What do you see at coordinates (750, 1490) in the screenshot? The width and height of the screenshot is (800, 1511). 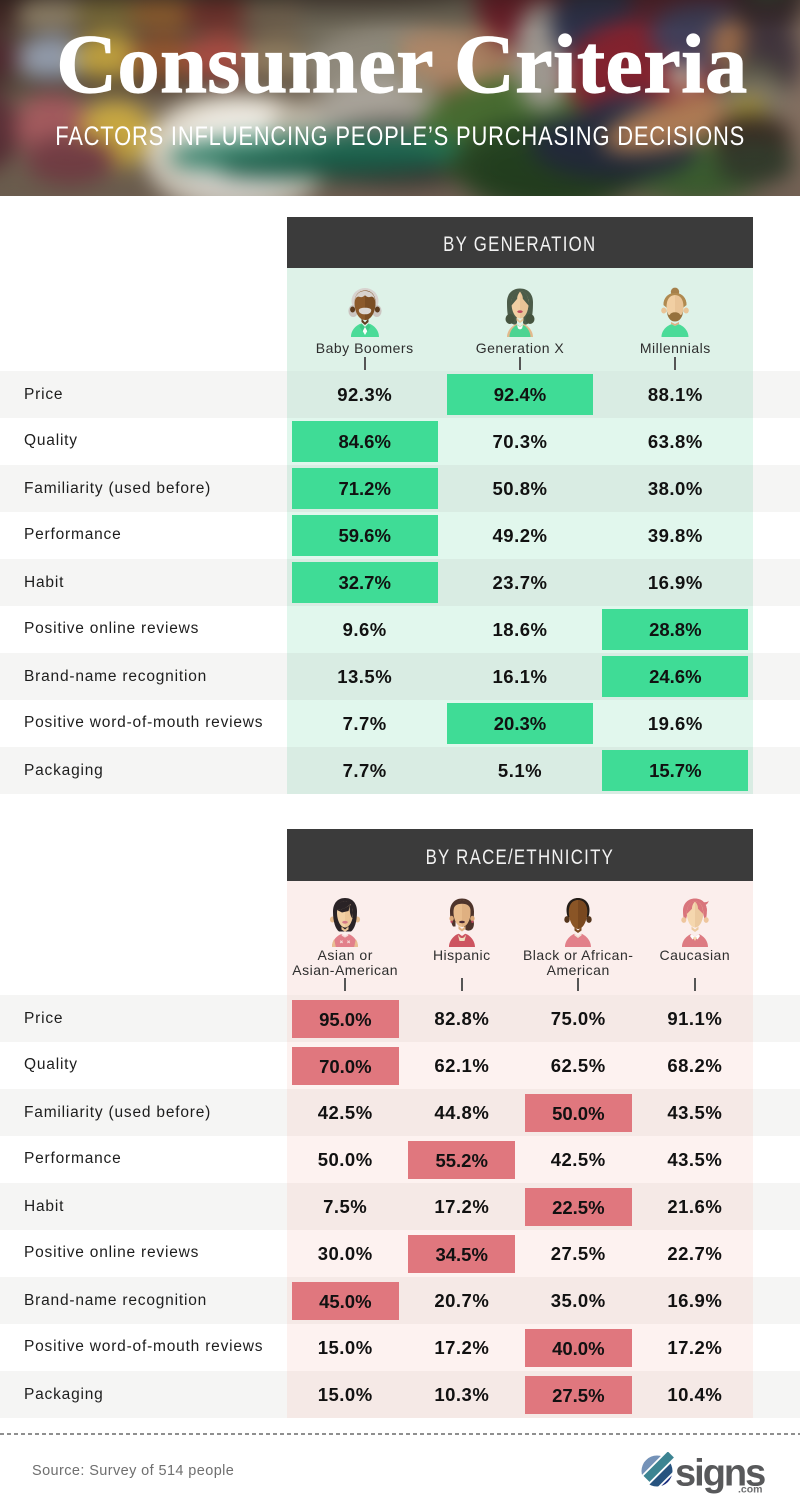 I see `svg-text: .com` at bounding box center [750, 1490].